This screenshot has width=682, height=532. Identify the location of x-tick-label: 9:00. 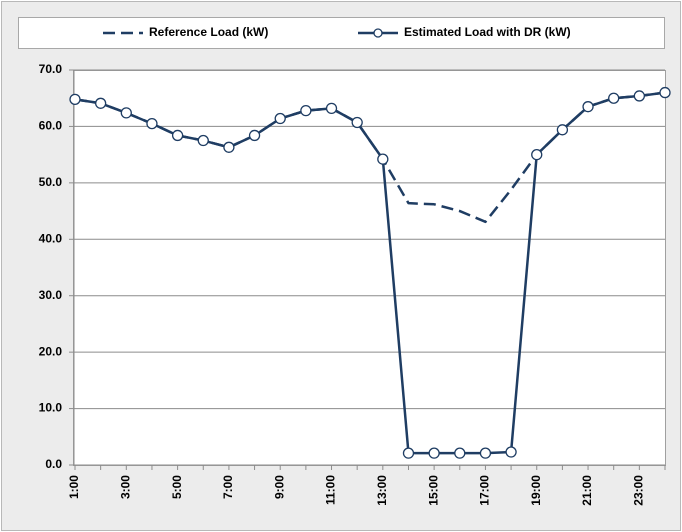
(279, 487).